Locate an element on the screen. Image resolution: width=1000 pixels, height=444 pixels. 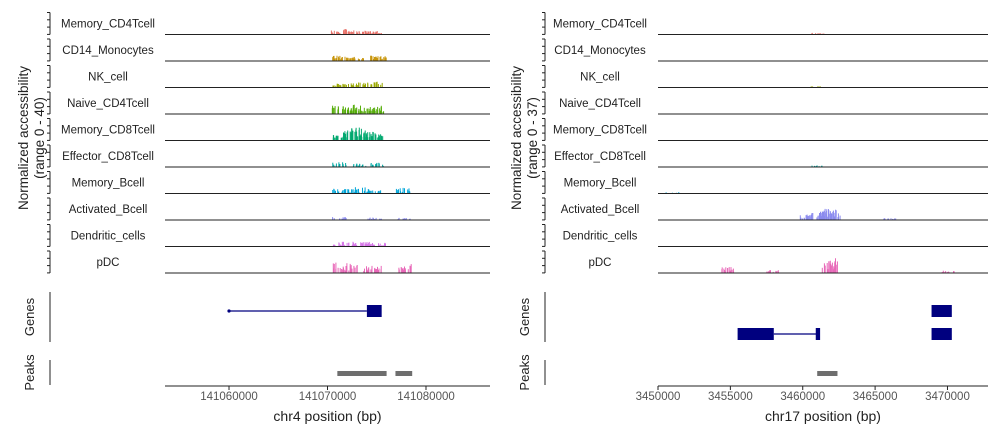
y-axis-title-line: (range 0 - 37) is located at coordinates (532, 138).